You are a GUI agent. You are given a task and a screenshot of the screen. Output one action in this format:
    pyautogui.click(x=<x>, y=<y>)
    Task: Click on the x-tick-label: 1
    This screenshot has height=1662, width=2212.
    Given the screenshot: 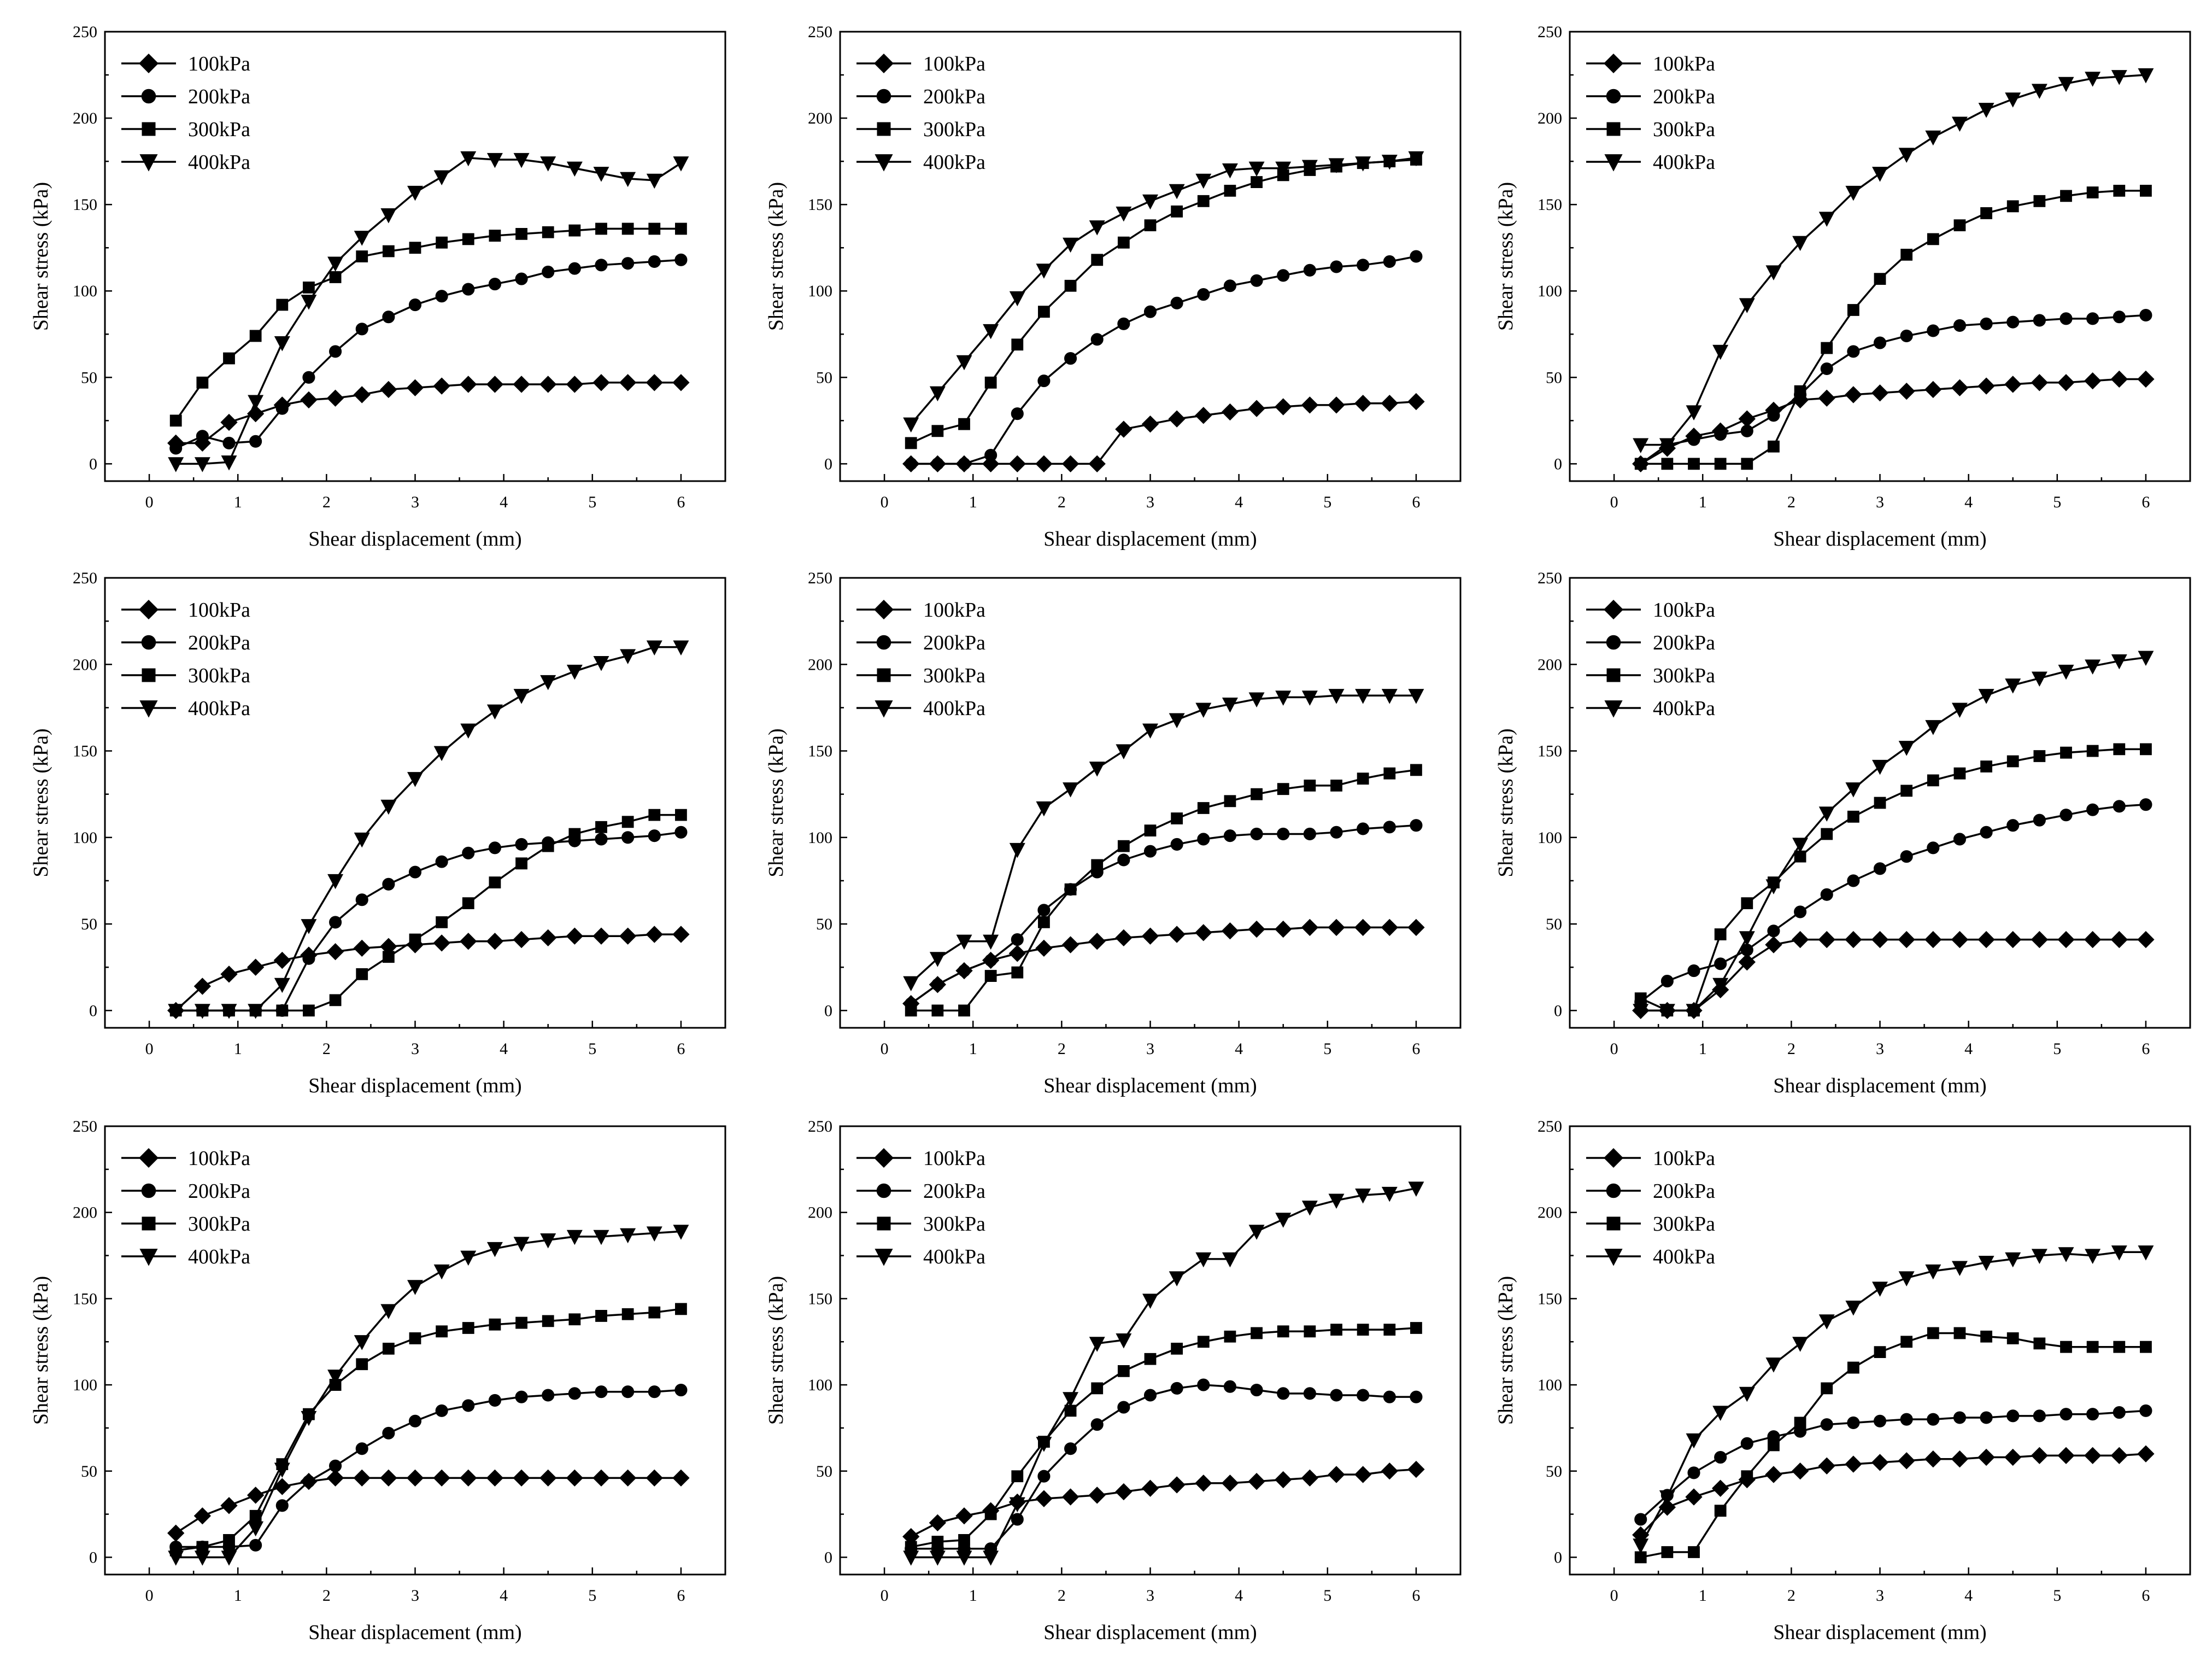 What is the action you would take?
    pyautogui.click(x=238, y=1596)
    